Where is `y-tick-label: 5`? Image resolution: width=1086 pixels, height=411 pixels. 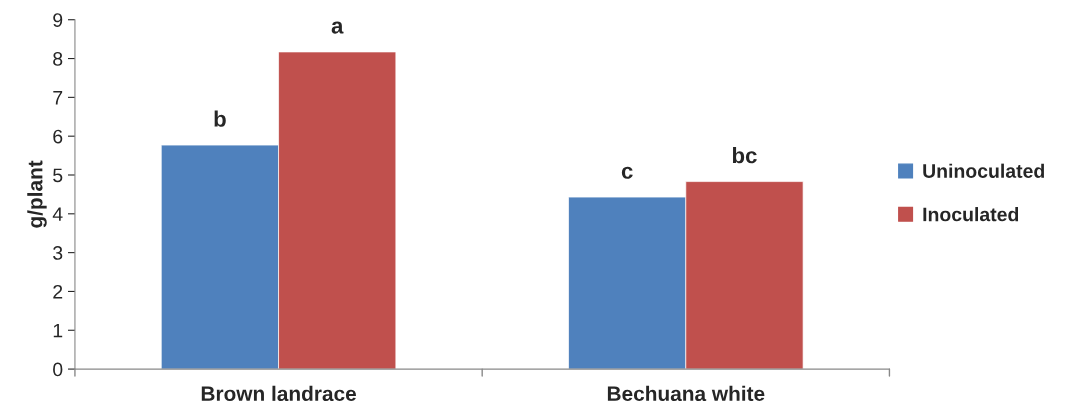 y-tick-label: 5 is located at coordinates (58, 175).